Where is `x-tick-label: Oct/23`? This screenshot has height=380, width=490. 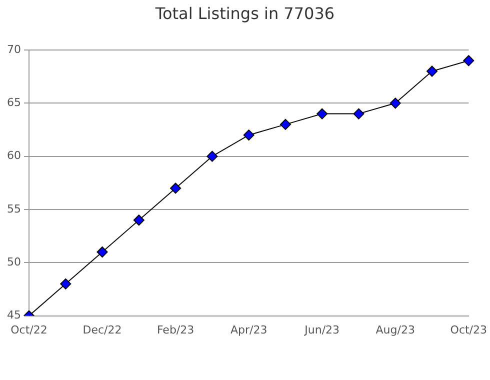 x-tick-label: Oct/23 is located at coordinates (469, 329).